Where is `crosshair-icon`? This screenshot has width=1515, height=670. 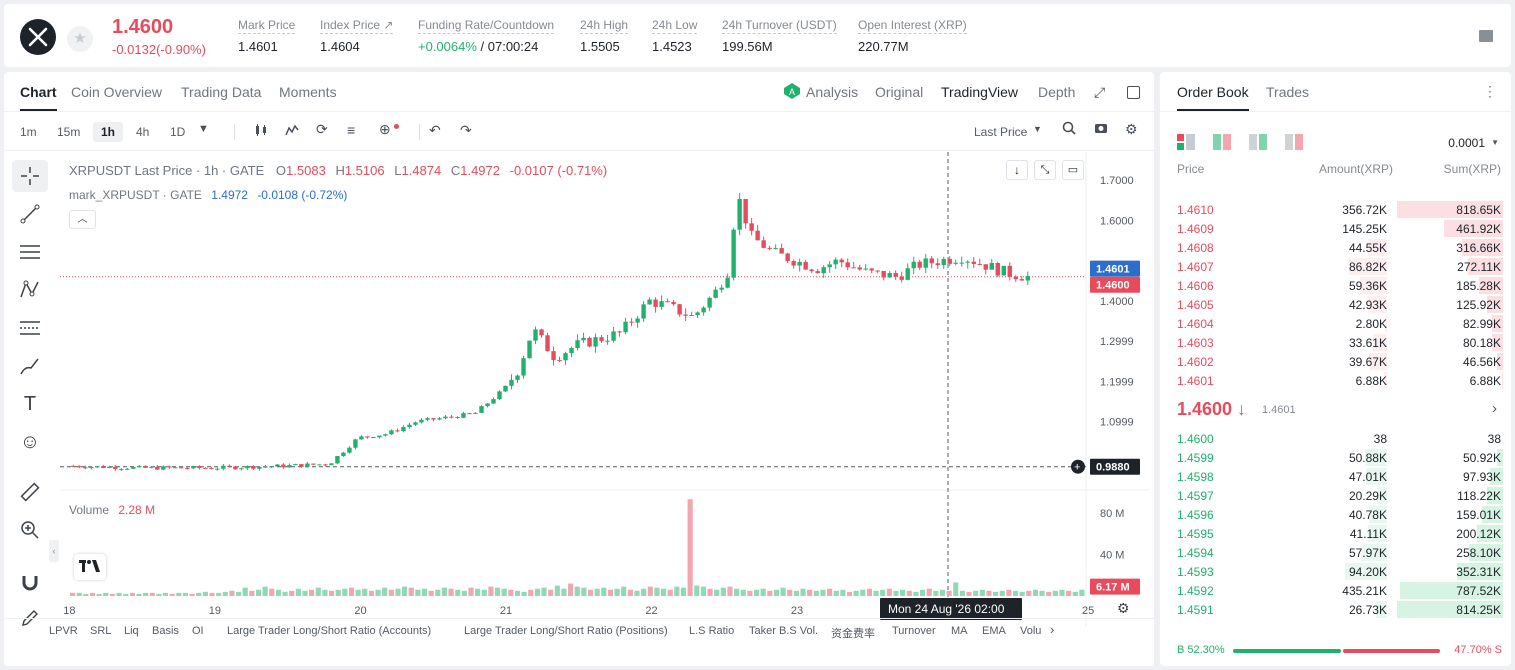 crosshair-icon is located at coordinates (30, 176).